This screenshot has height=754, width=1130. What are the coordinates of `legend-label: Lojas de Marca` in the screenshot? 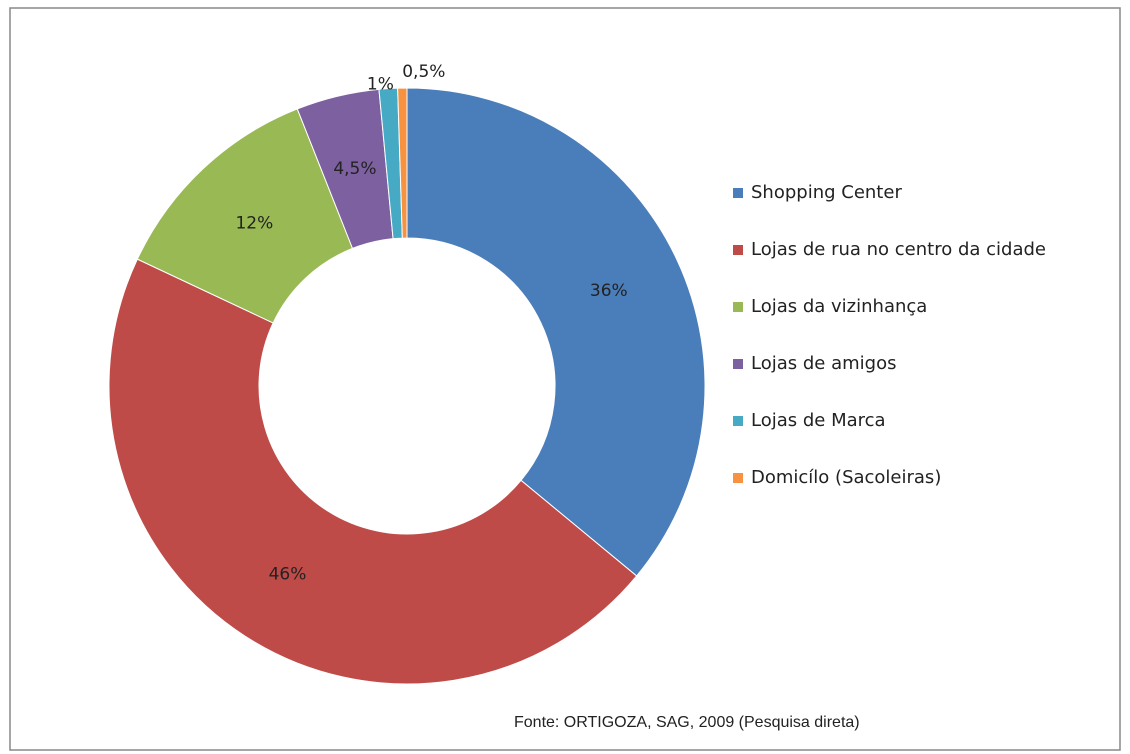 It's located at (818, 420).